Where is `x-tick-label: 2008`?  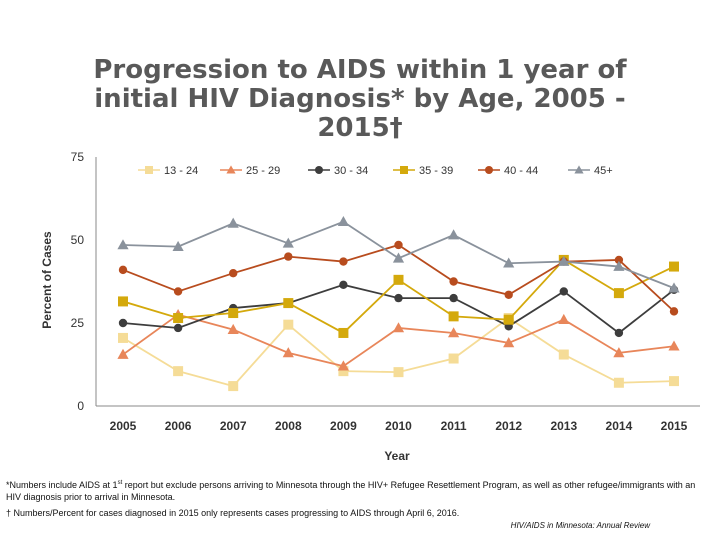 x-tick-label: 2008 is located at coordinates (288, 426).